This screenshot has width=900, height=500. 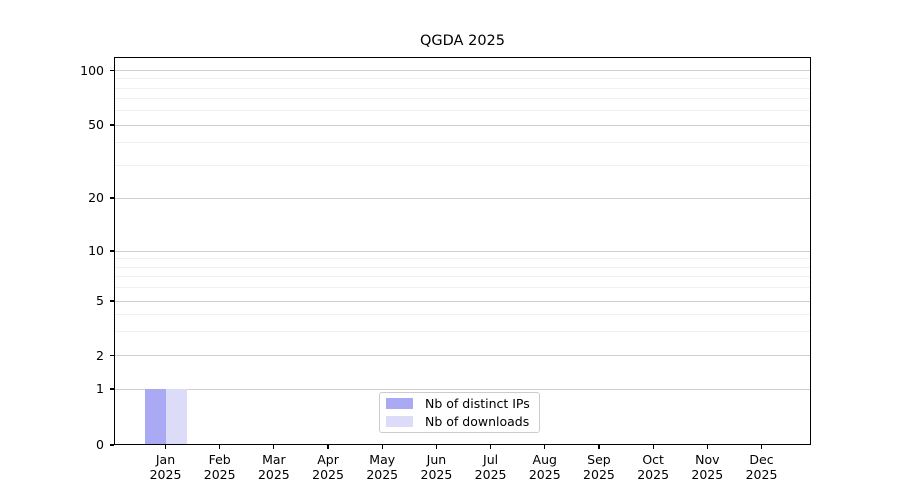 What do you see at coordinates (477, 421) in the screenshot?
I see `legend-label-downloads: Nb of downloads` at bounding box center [477, 421].